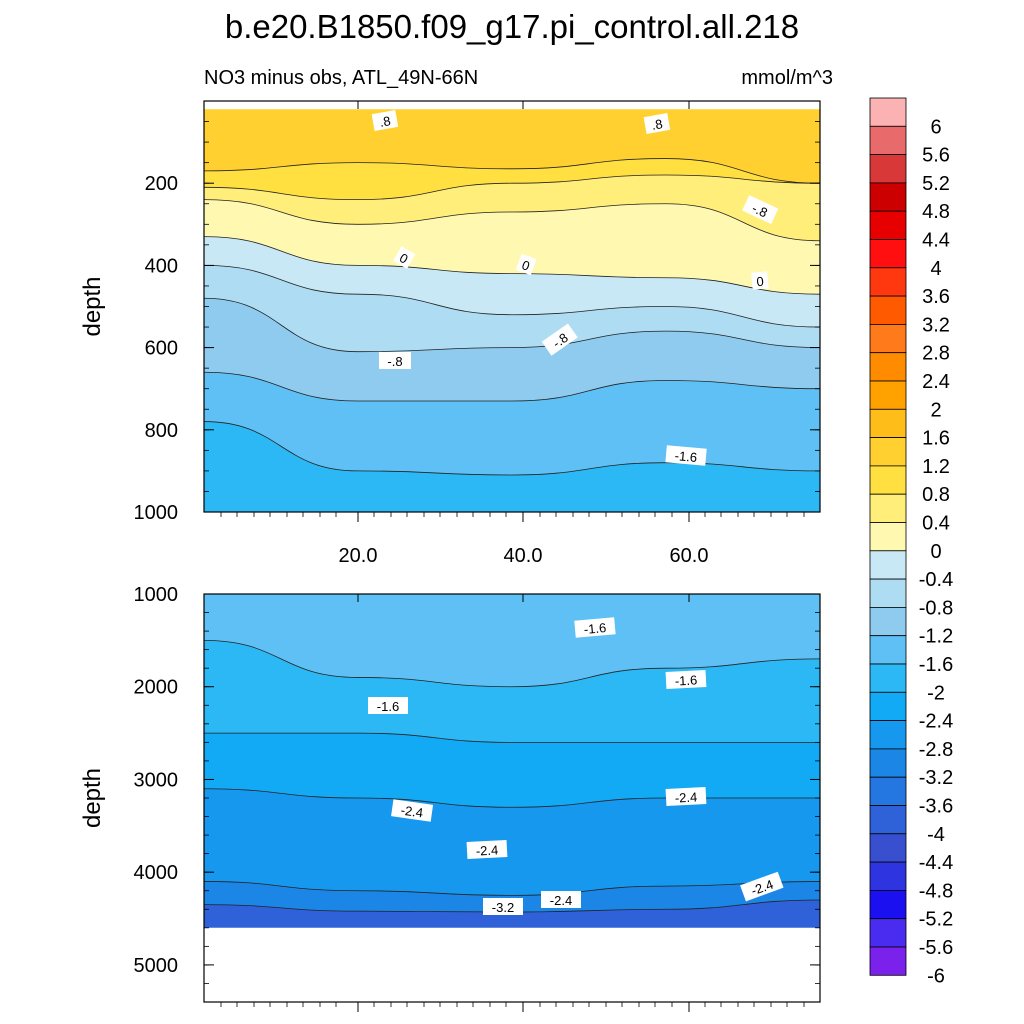  What do you see at coordinates (936, 920) in the screenshot?
I see `colorbar-level-label: -5.2` at bounding box center [936, 920].